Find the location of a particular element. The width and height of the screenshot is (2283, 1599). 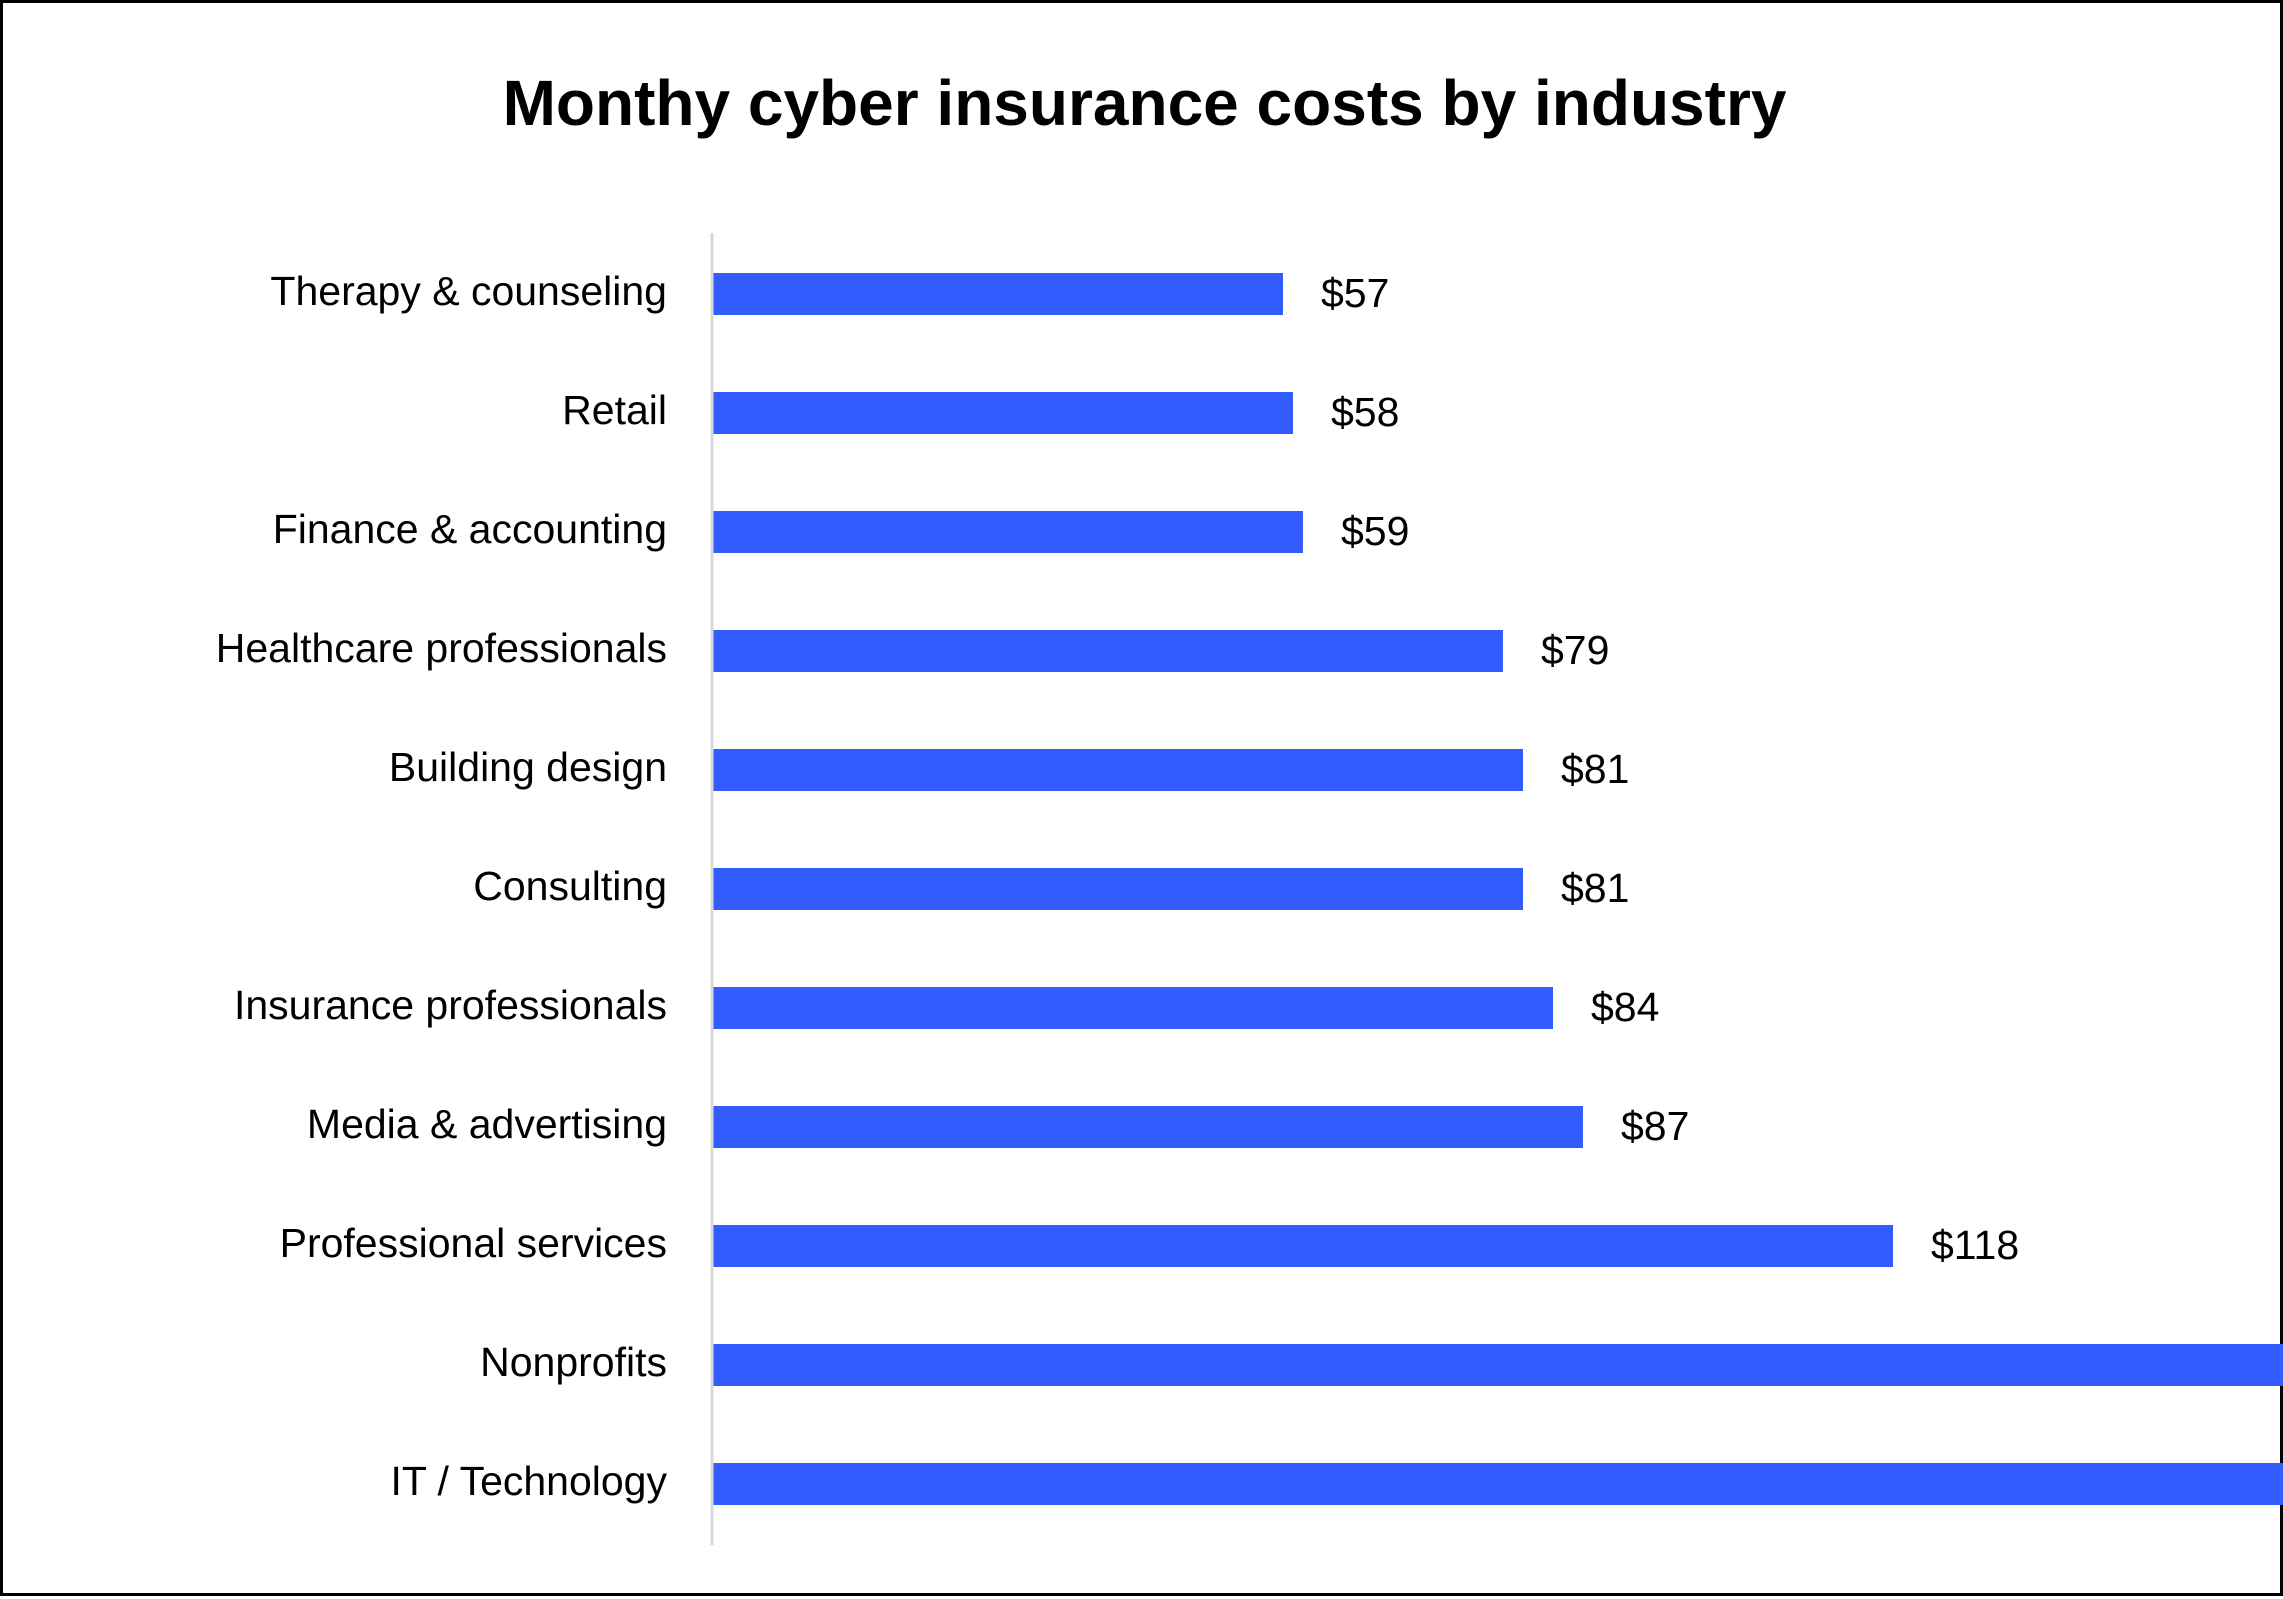

category-label: Finance & accounting is located at coordinates (470, 529).